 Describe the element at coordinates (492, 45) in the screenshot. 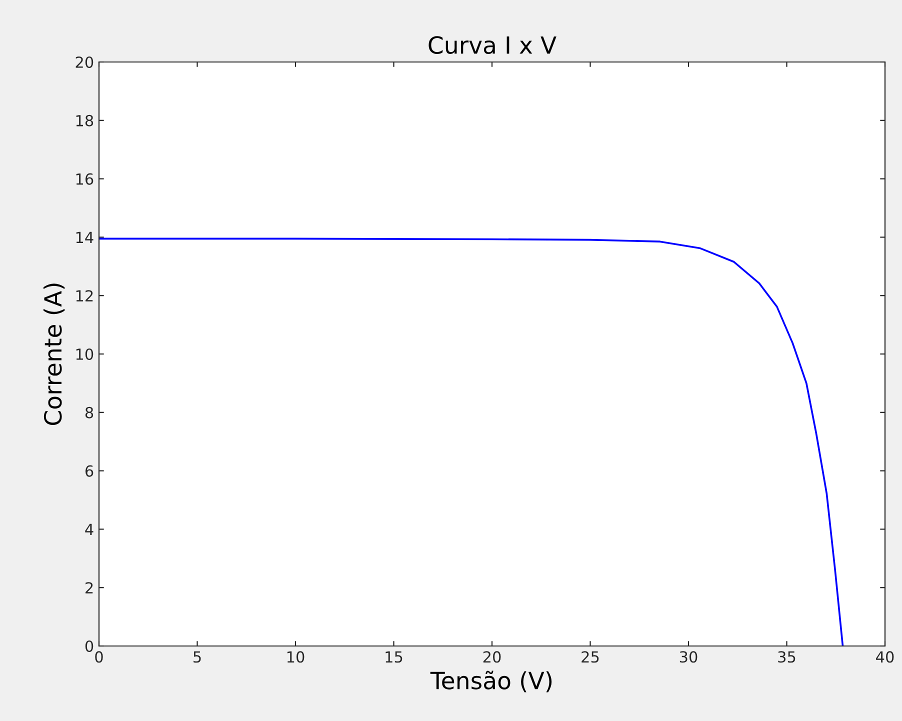

I see `chart-title: Curva I x V` at that location.